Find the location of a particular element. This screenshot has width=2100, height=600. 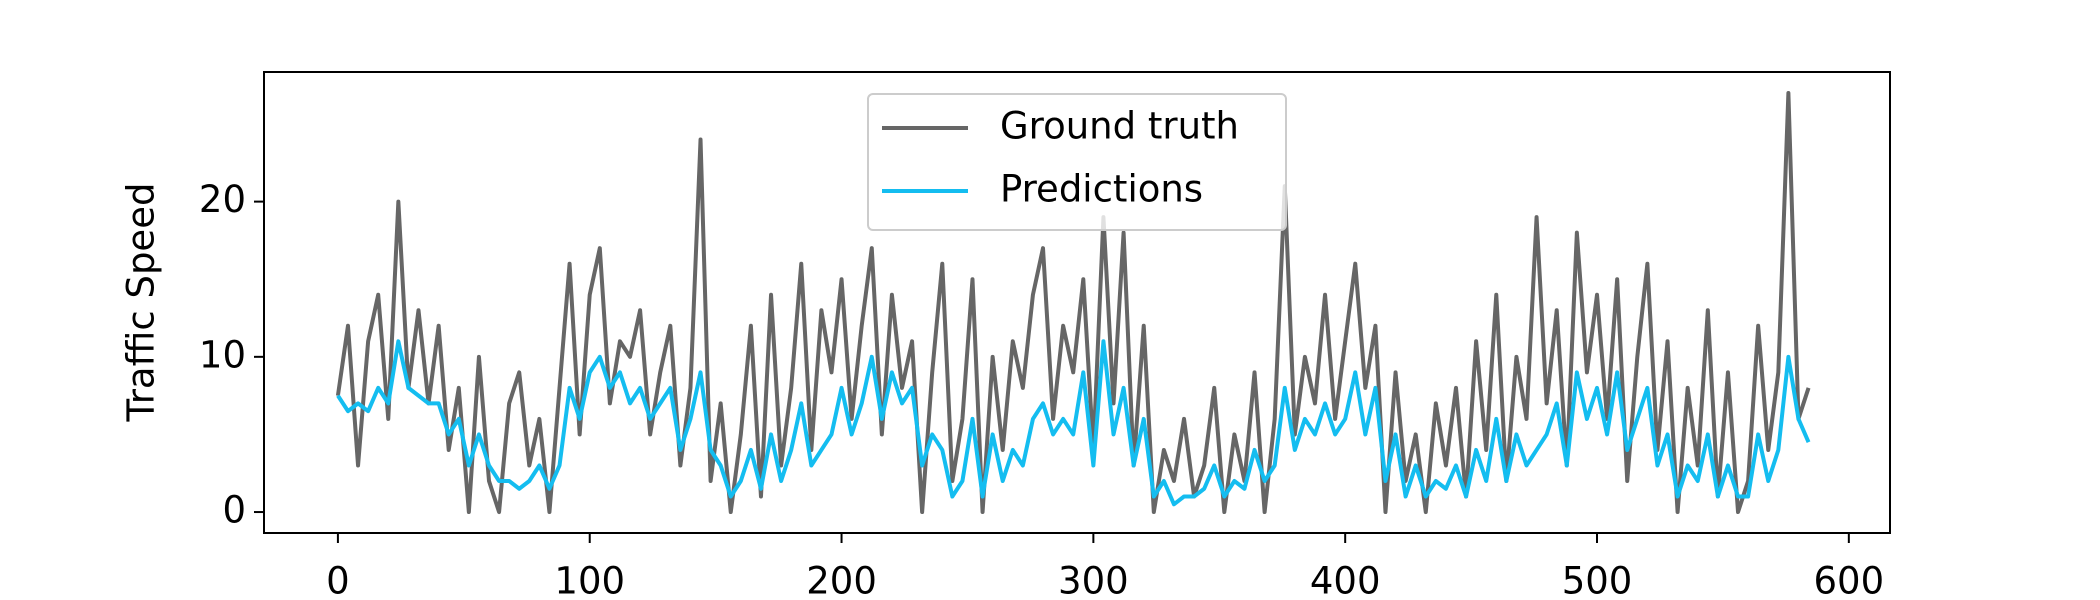

x-tick-label: 400 is located at coordinates (1345, 580).